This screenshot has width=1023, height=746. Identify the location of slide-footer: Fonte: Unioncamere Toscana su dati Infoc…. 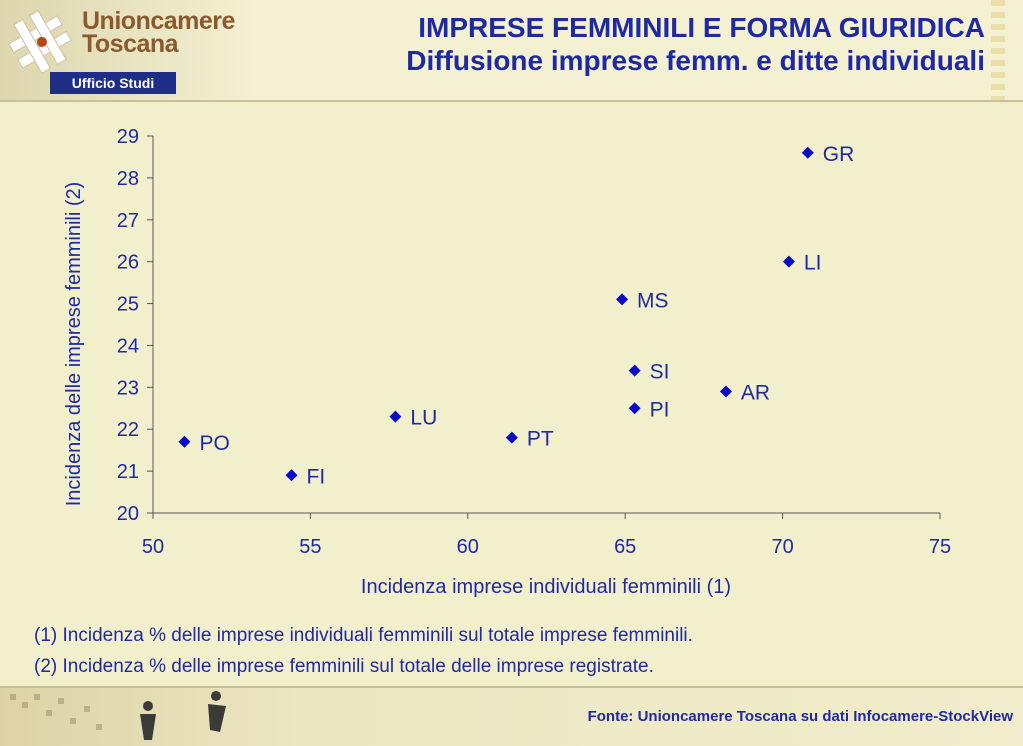
(511, 716).